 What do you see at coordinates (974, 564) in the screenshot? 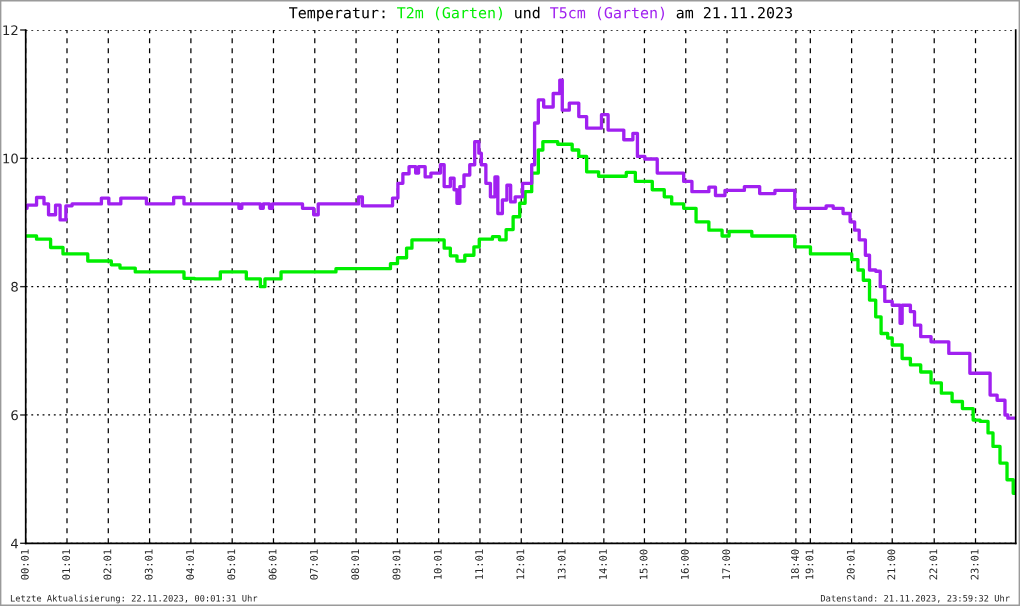
I see `x-tick-label: 23:01` at bounding box center [974, 564].